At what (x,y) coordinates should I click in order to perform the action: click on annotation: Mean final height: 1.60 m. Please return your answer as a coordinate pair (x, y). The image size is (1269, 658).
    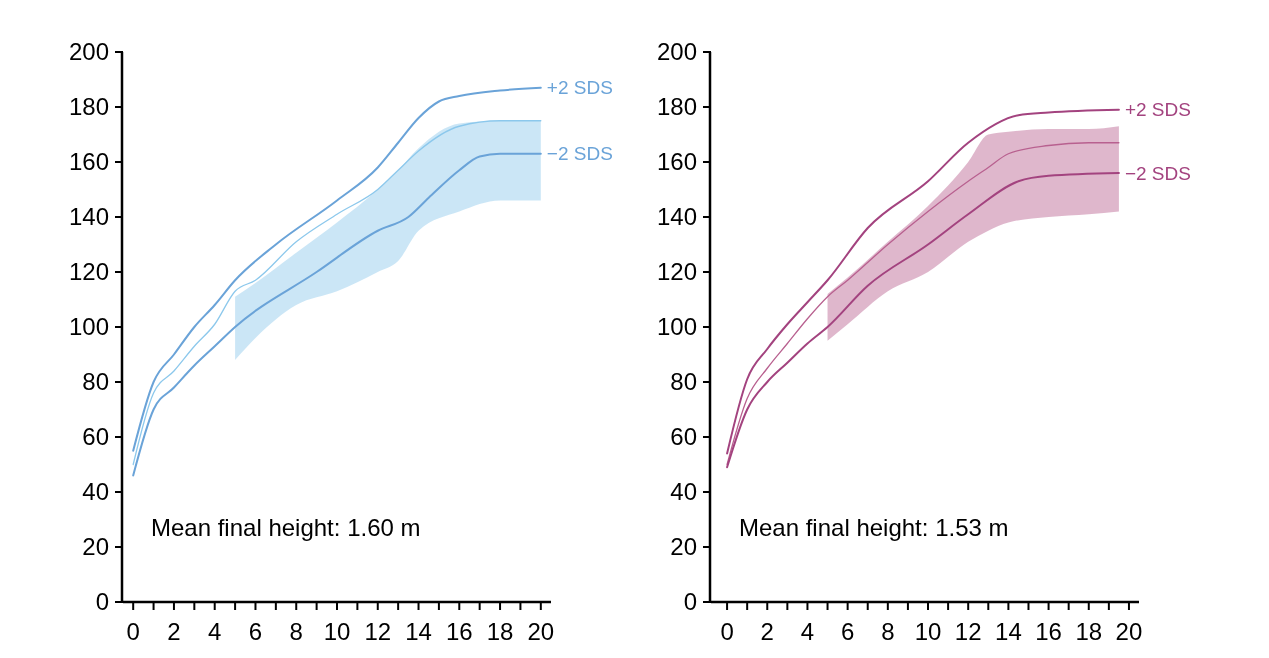
    Looking at the image, I should click on (286, 527).